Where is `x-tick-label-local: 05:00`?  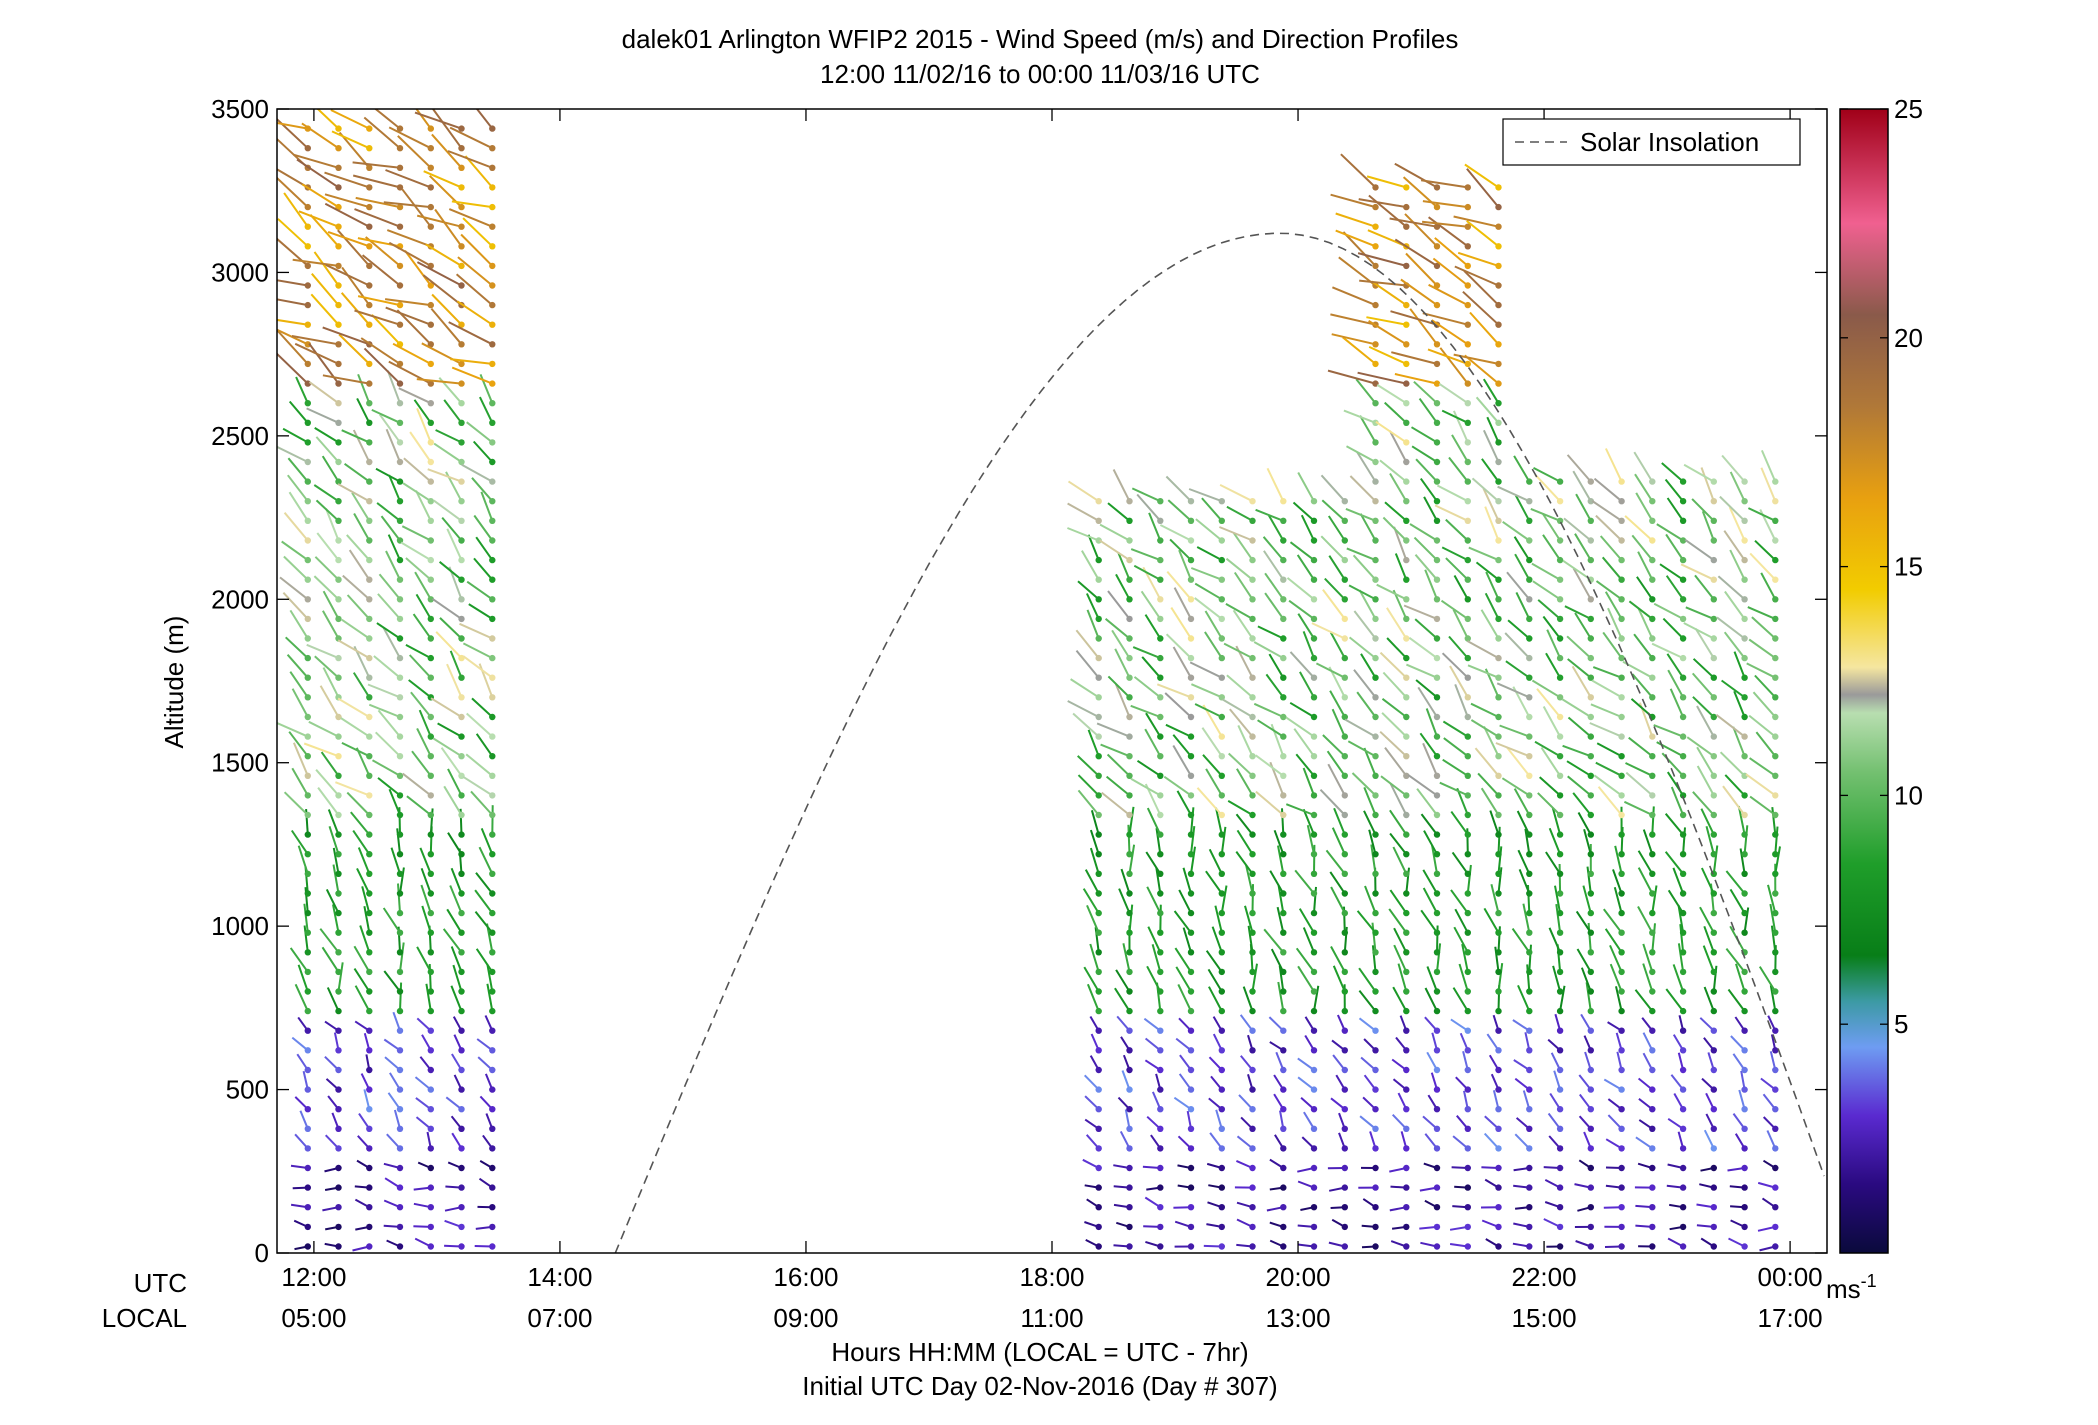 x-tick-label-local: 05:00 is located at coordinates (313, 1318).